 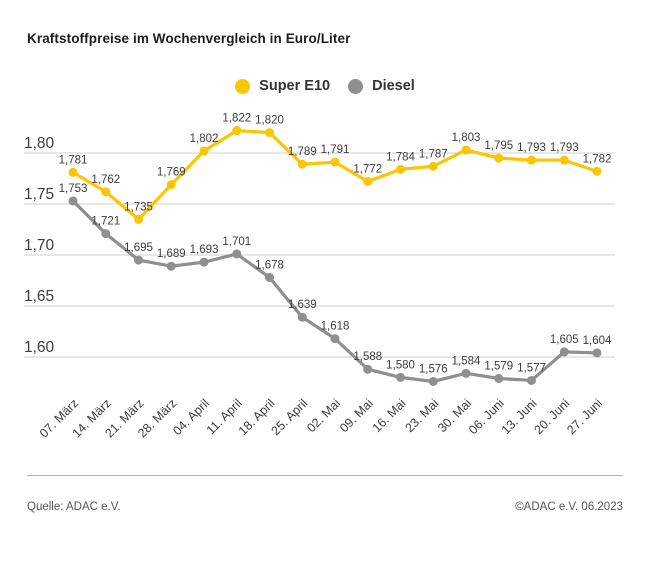 What do you see at coordinates (295, 86) in the screenshot?
I see `legend-item-label: Super E10` at bounding box center [295, 86].